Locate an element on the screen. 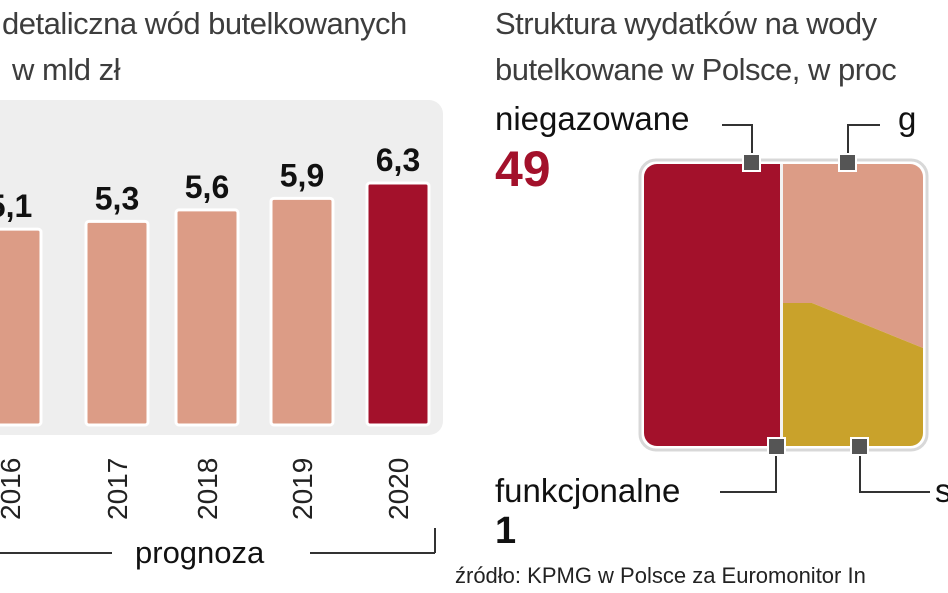 The width and height of the screenshot is (948, 593). bar-value-label-2017: 5,3 is located at coordinates (117, 198).